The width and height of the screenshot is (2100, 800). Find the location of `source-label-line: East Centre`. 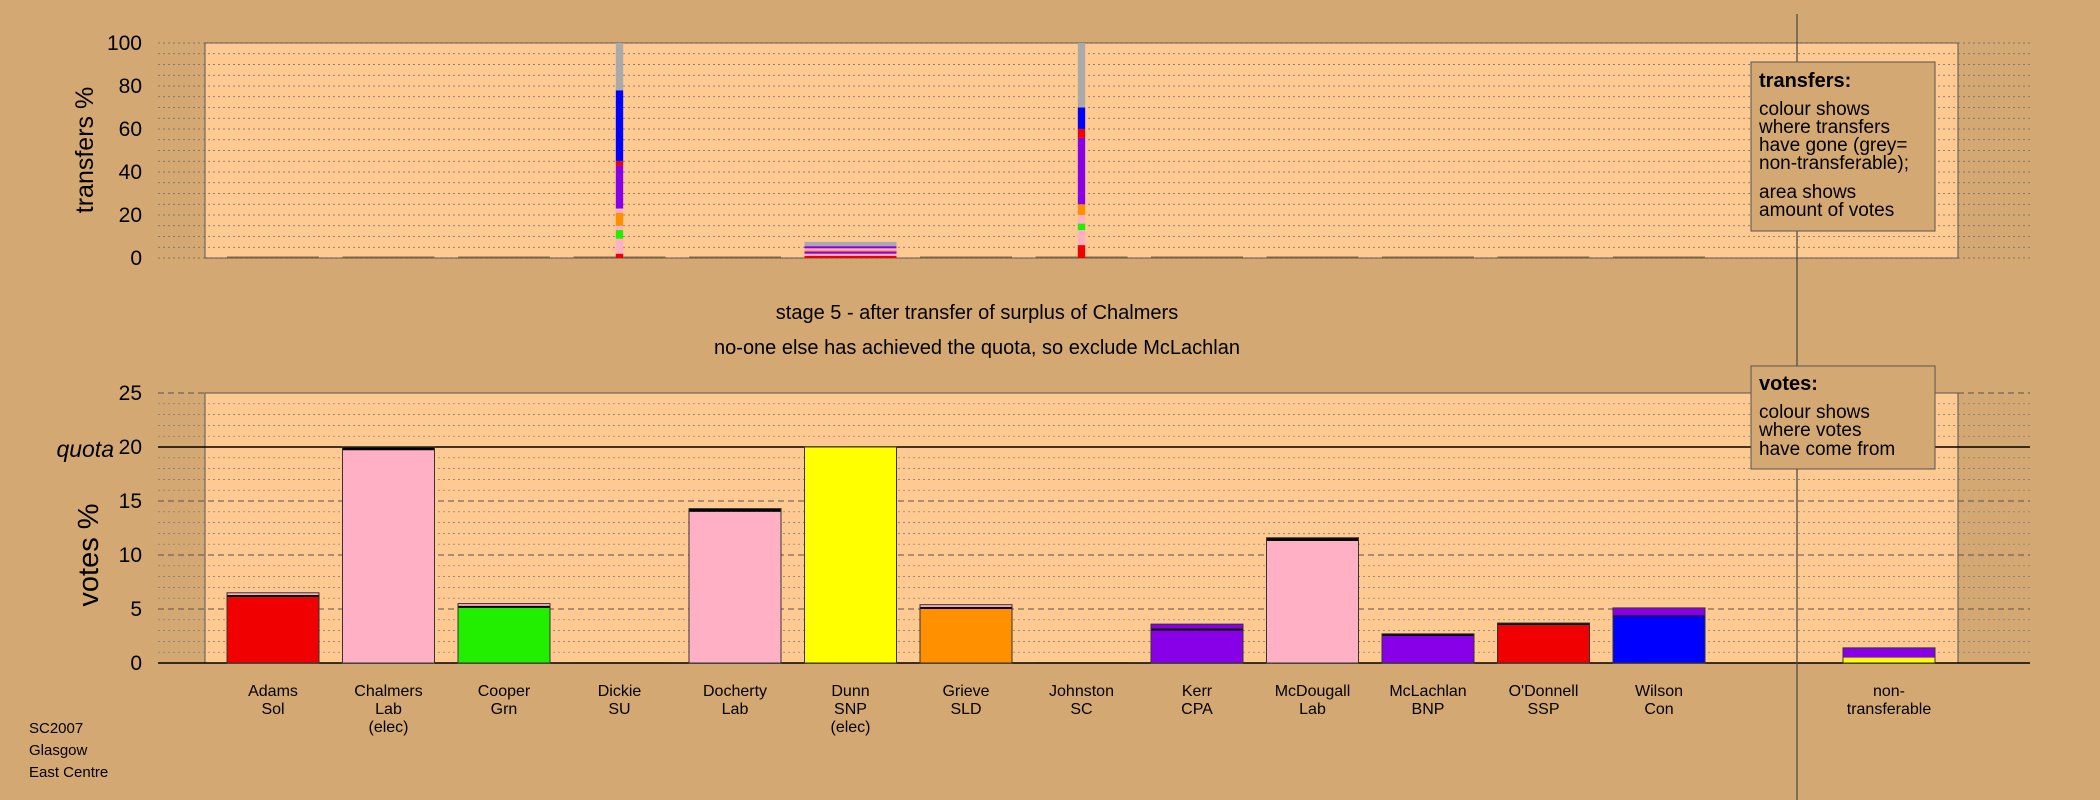

source-label-line: East Centre is located at coordinates (68, 772).